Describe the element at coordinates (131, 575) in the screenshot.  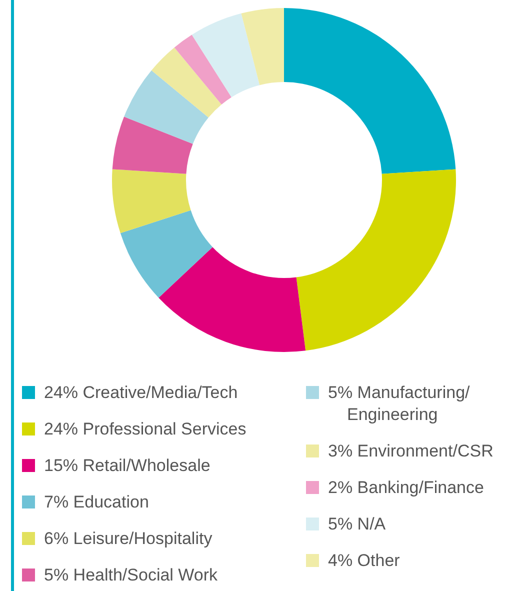
I see `legend-label: 5% Health/Social Work` at that location.